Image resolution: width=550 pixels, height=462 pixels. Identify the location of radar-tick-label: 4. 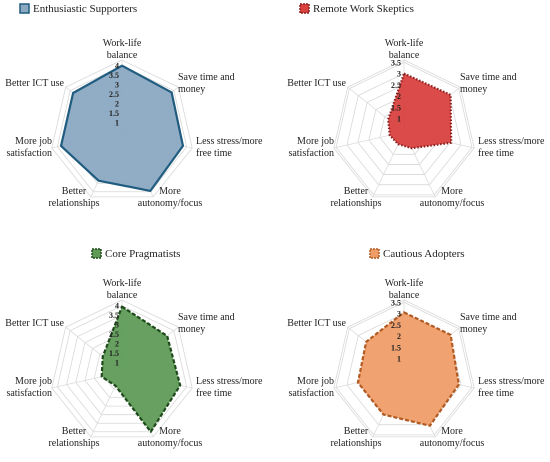
(117, 306).